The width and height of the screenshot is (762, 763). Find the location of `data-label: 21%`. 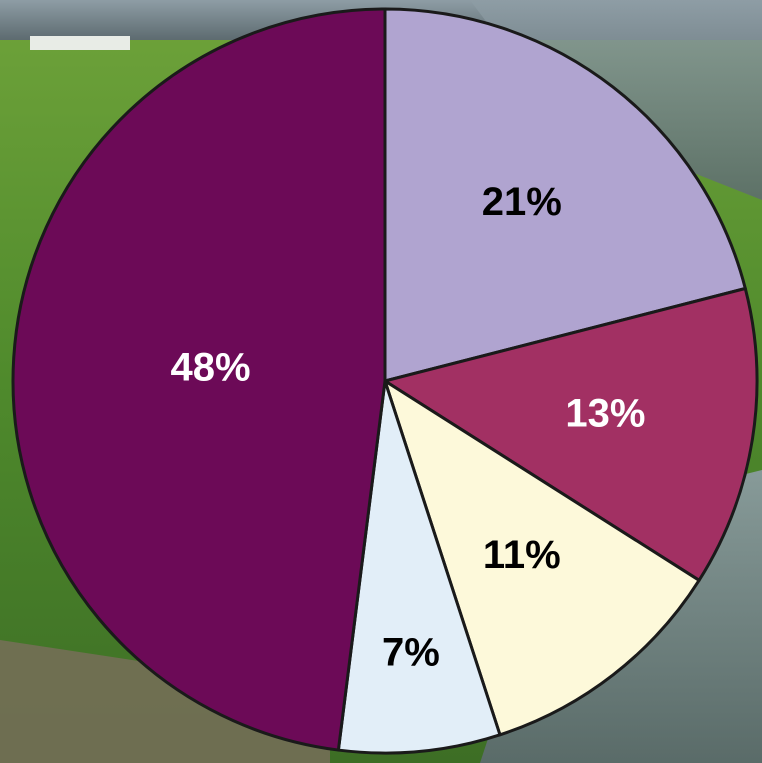

data-label: 21% is located at coordinates (522, 202).